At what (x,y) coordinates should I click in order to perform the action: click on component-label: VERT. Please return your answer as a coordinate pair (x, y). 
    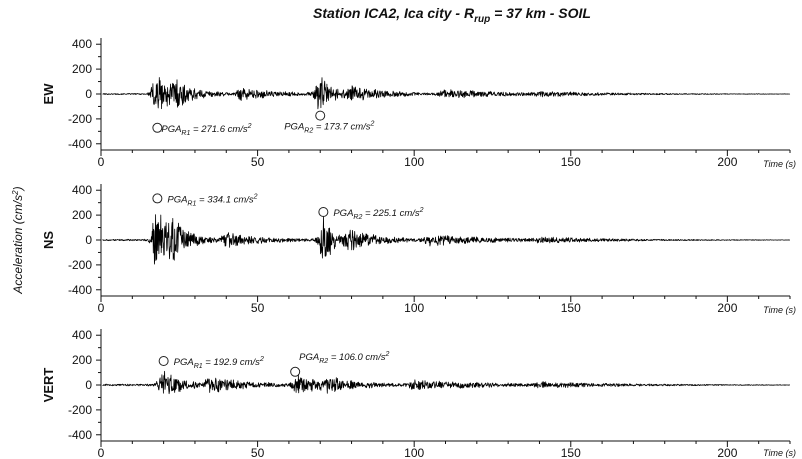
    Looking at the image, I should click on (48, 385).